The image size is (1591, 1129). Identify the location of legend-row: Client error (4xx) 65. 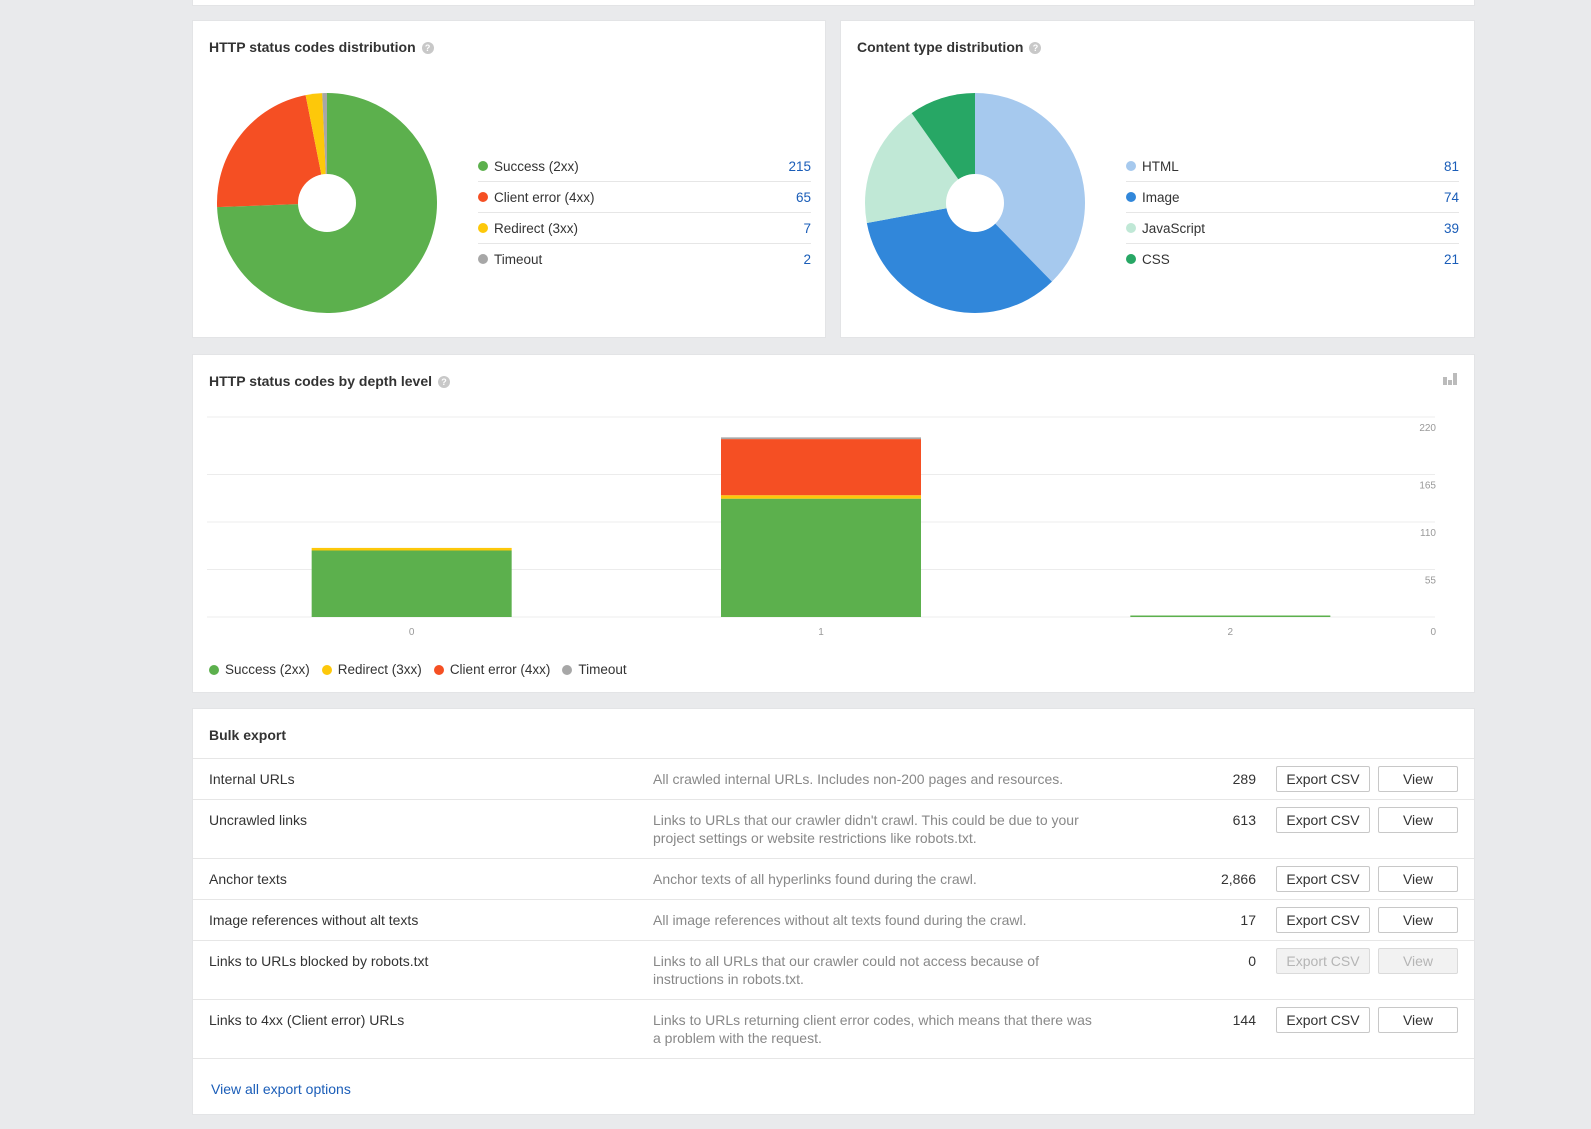
(644, 197).